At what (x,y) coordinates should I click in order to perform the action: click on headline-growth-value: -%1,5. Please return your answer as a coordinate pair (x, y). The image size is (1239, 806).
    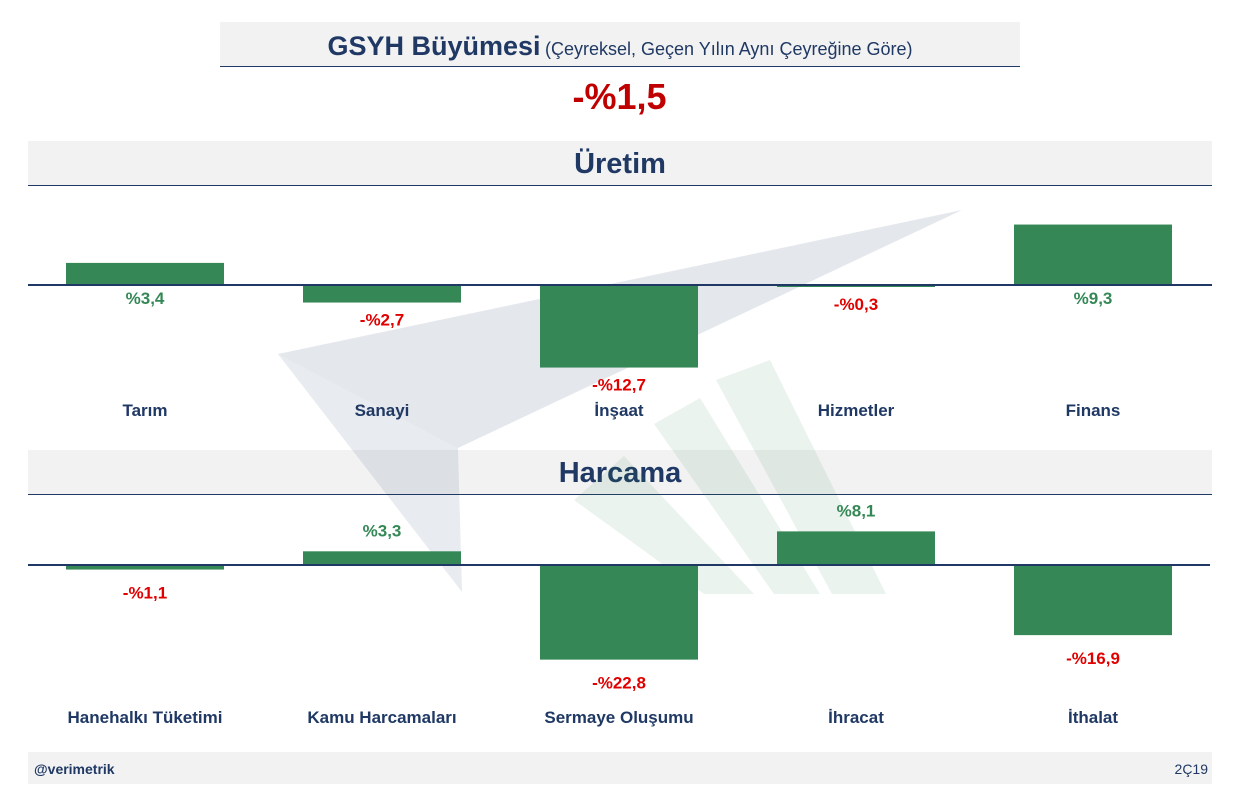
    Looking at the image, I should click on (619, 96).